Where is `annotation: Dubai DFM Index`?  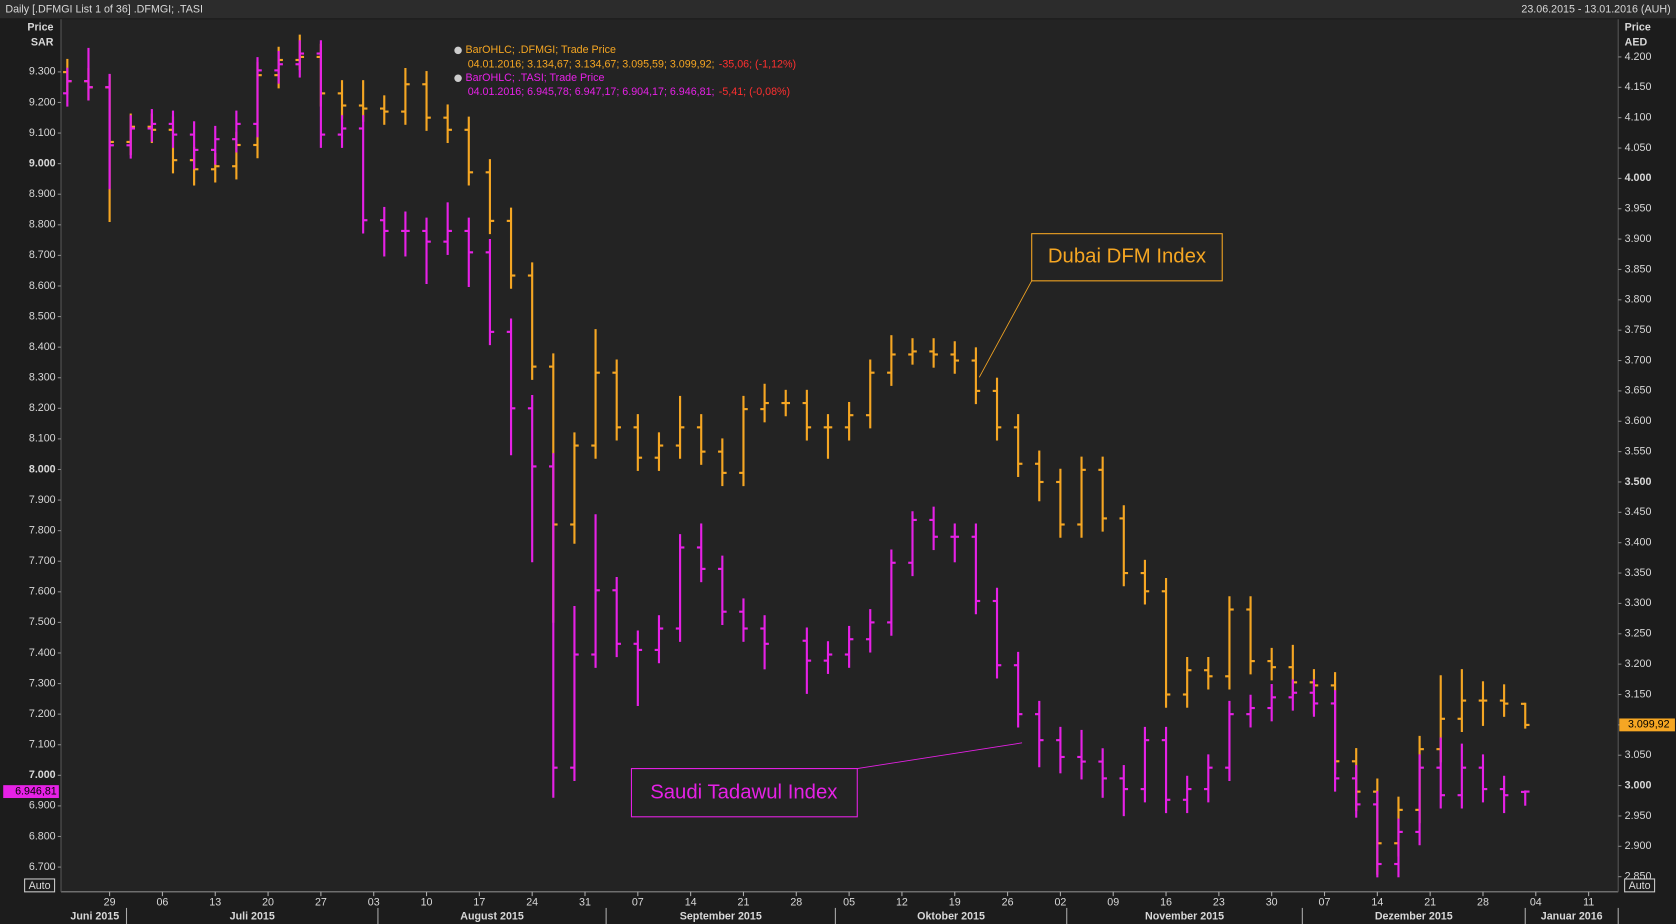
annotation: Dubai DFM Index is located at coordinates (1127, 257).